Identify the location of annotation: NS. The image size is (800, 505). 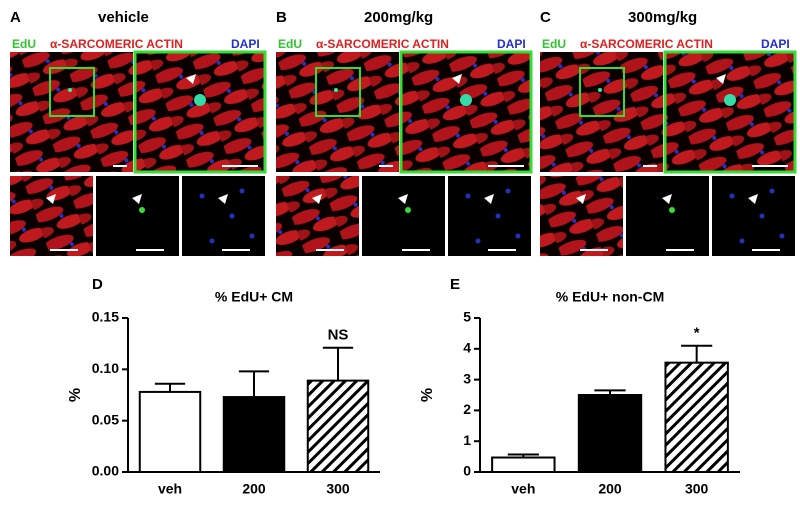
(338, 335).